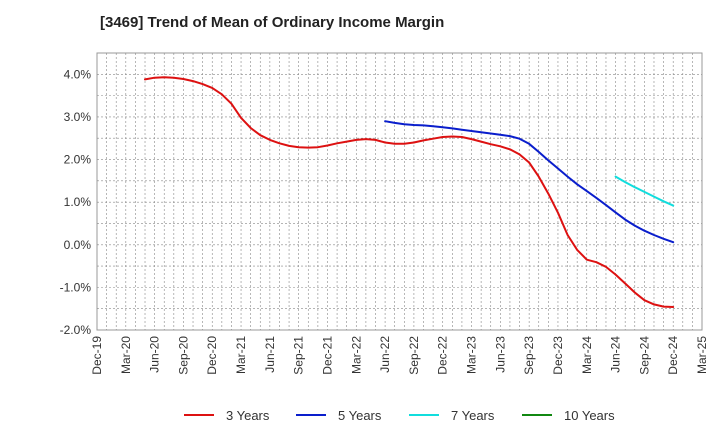  What do you see at coordinates (183, 355) in the screenshot?
I see `x-tick-label: Sep-20` at bounding box center [183, 355].